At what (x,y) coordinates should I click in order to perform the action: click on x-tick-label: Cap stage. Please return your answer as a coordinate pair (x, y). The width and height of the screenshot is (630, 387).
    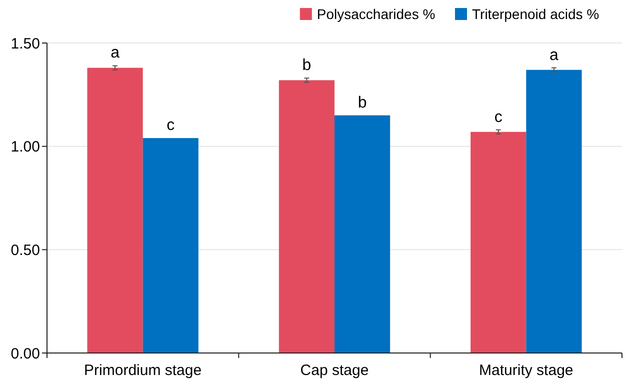
    Looking at the image, I should click on (334, 370).